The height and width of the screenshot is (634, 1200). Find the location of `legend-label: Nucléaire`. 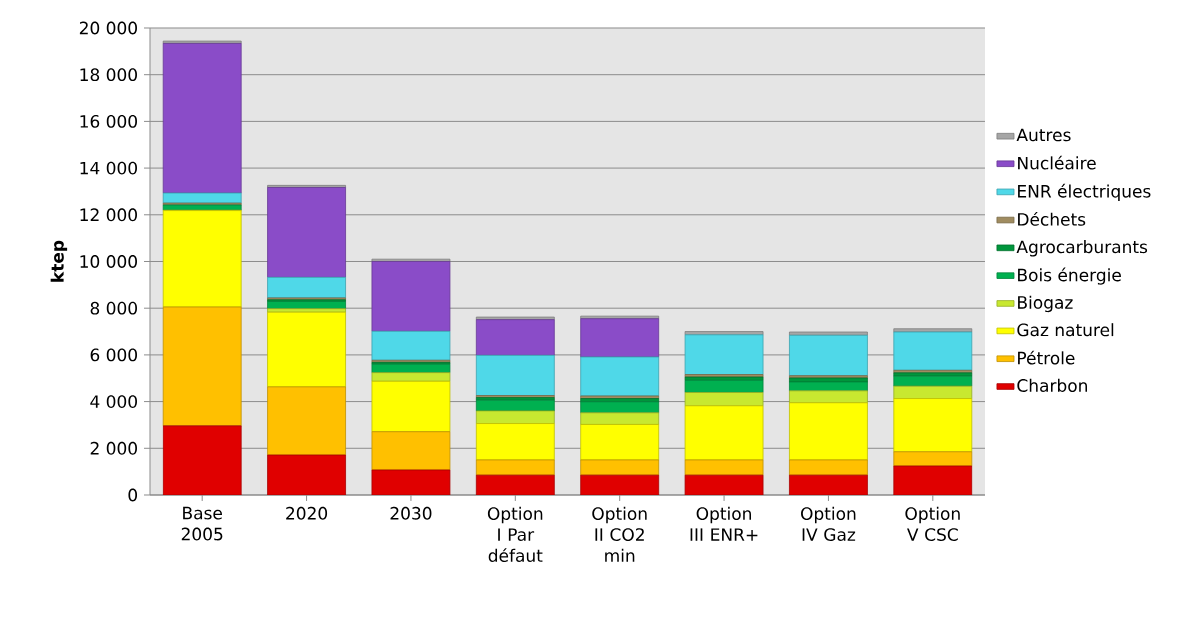

legend-label: Nucléaire is located at coordinates (1057, 162).